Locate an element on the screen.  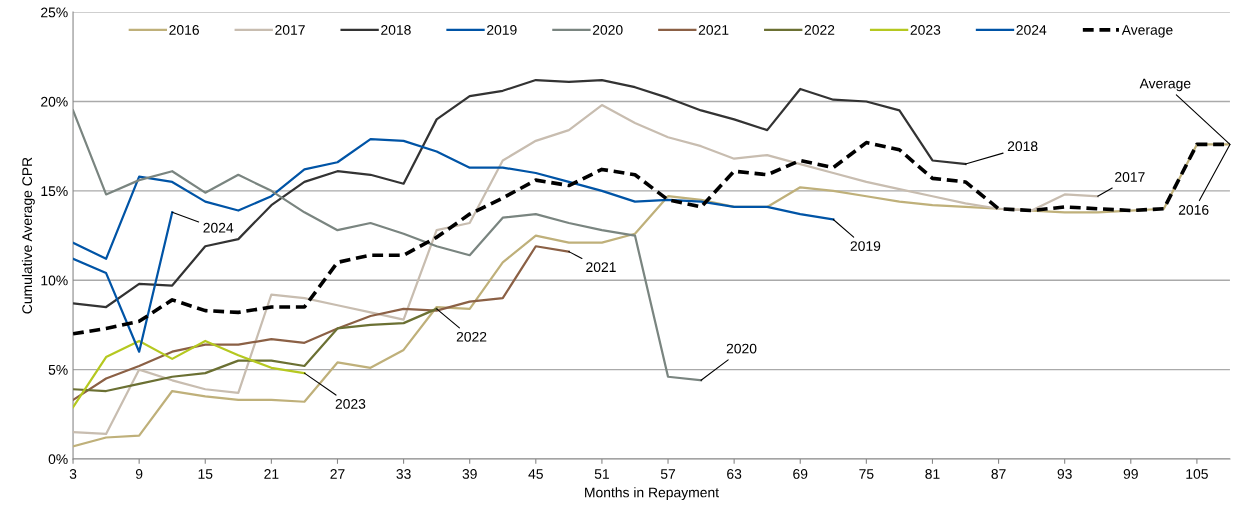
legend-label: 2022 is located at coordinates (819, 30).